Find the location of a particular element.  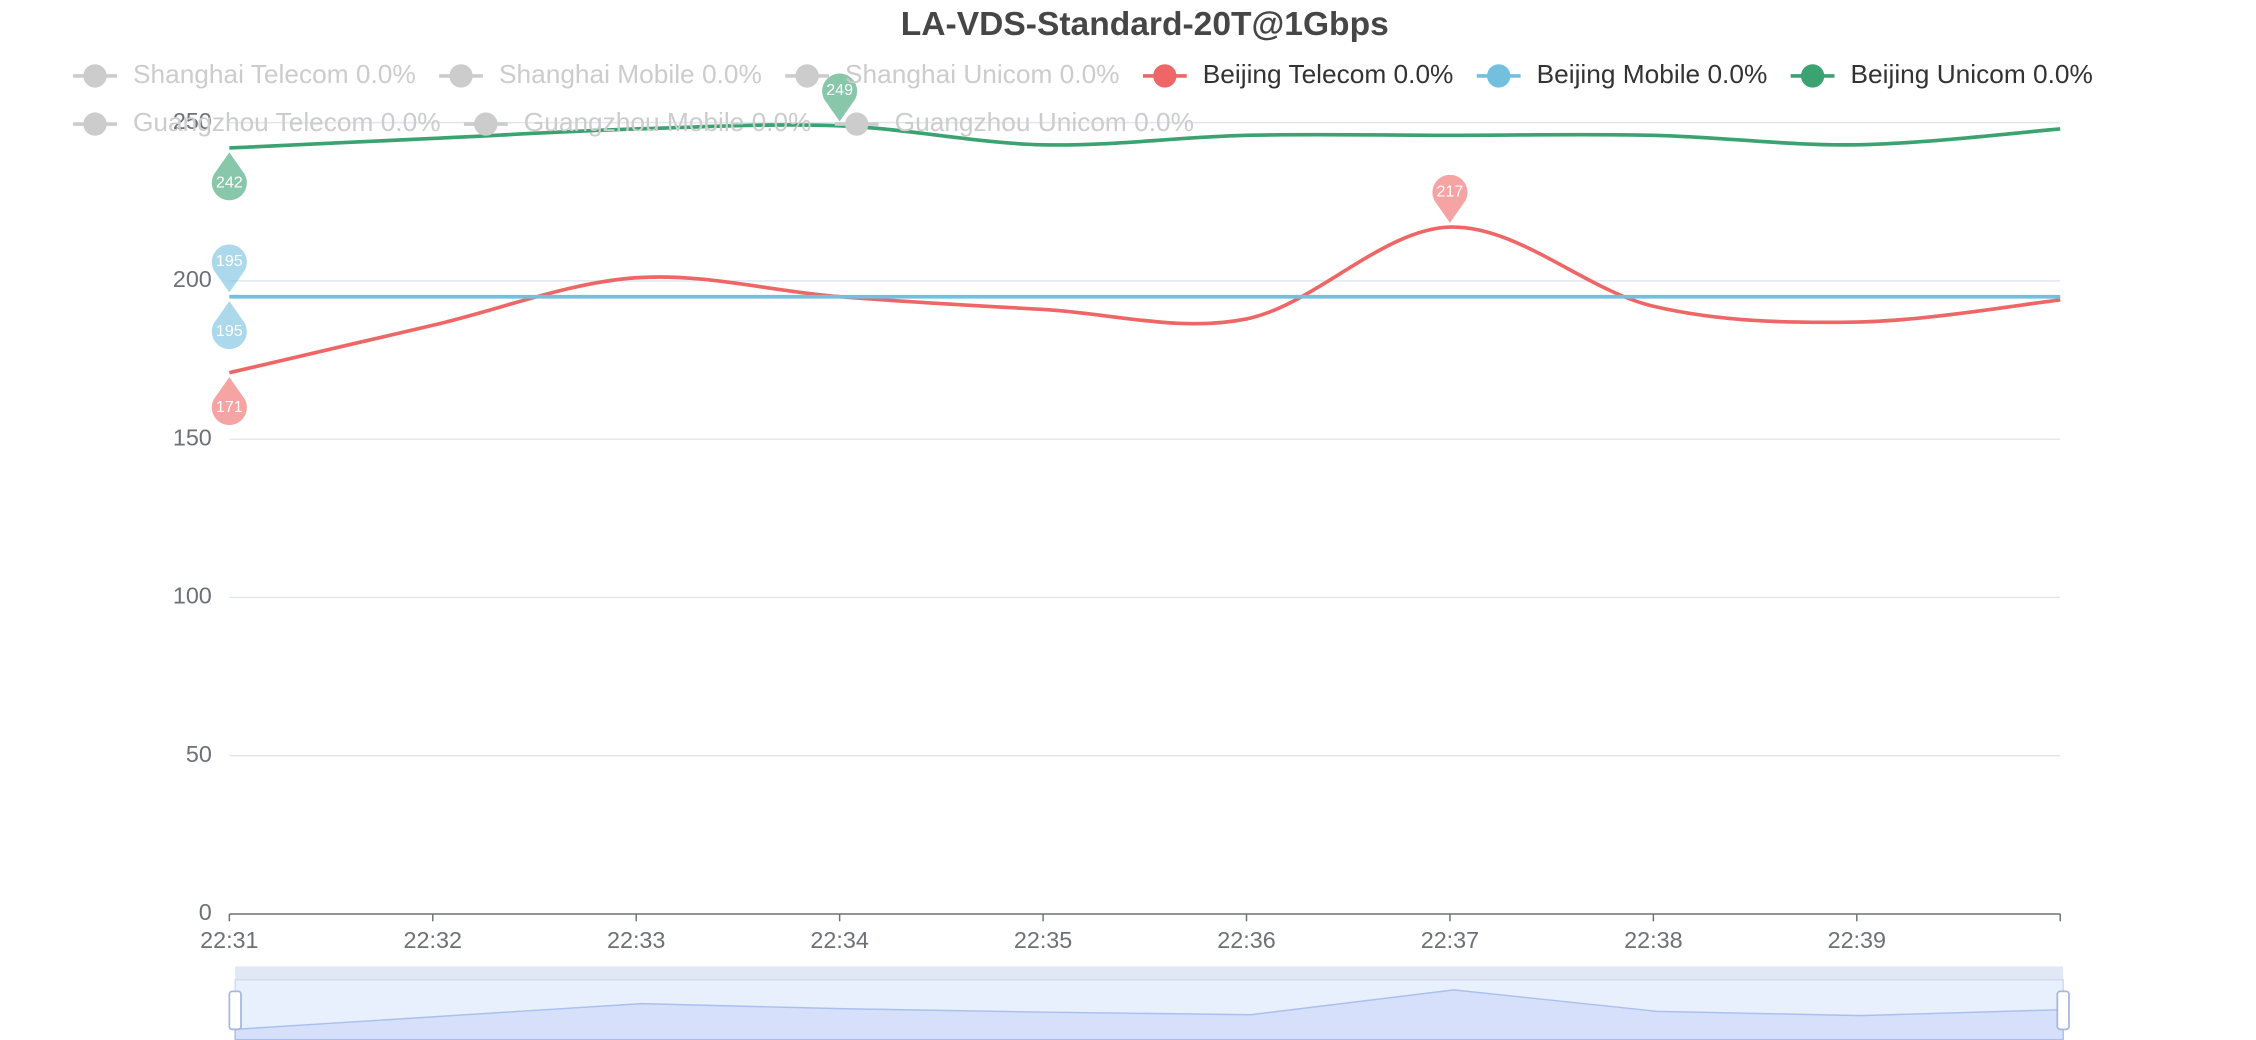

legend-item: Guangzhou Mobile 0.0% is located at coordinates (637, 122).